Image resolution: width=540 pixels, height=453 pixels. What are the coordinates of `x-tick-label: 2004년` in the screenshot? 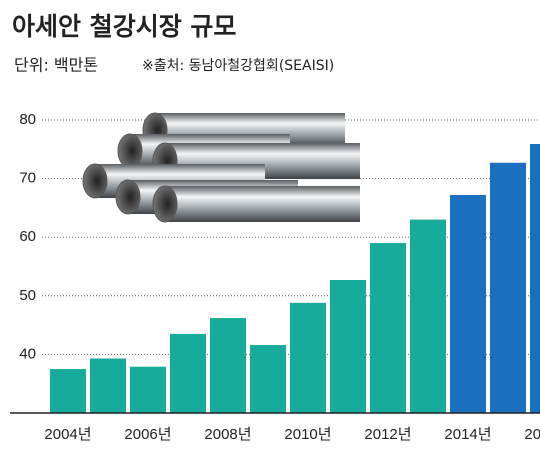 It's located at (67, 434).